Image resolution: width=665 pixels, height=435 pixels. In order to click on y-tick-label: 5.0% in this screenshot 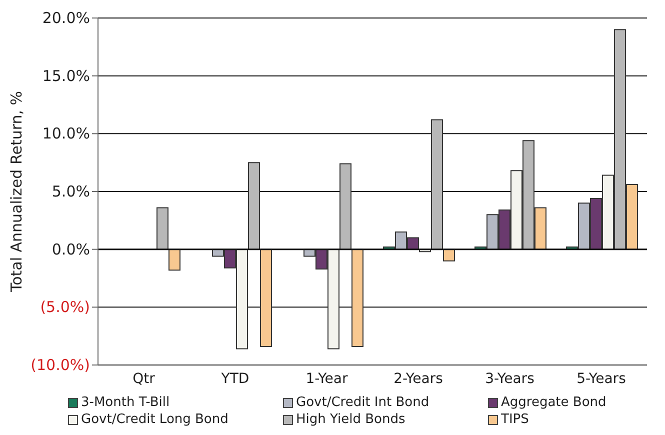, I will do `click(71, 191)`.